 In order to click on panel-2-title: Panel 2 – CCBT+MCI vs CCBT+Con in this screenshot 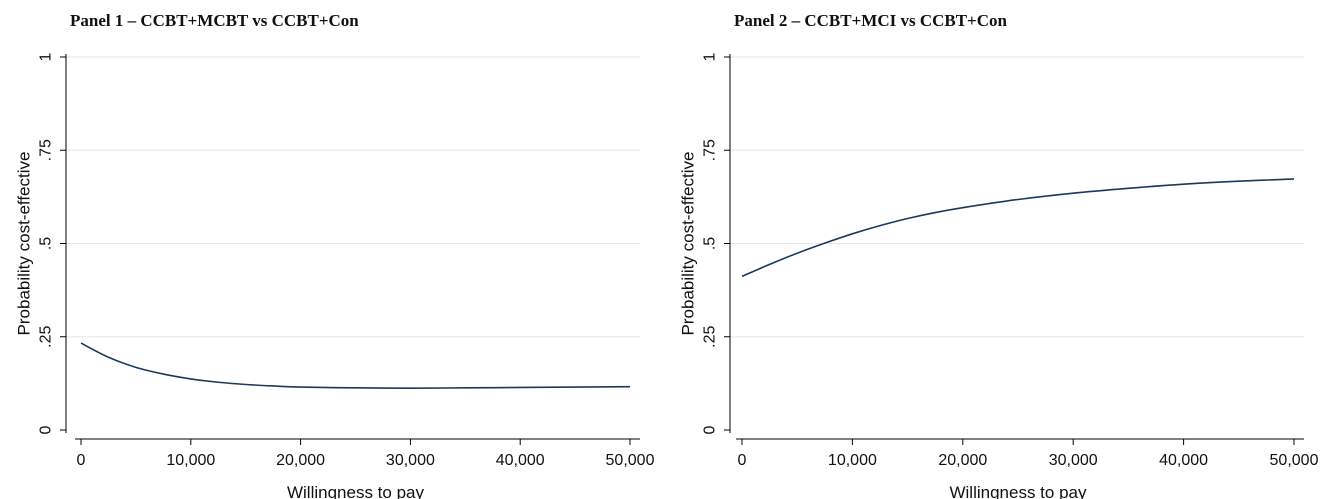, I will do `click(870, 20)`.